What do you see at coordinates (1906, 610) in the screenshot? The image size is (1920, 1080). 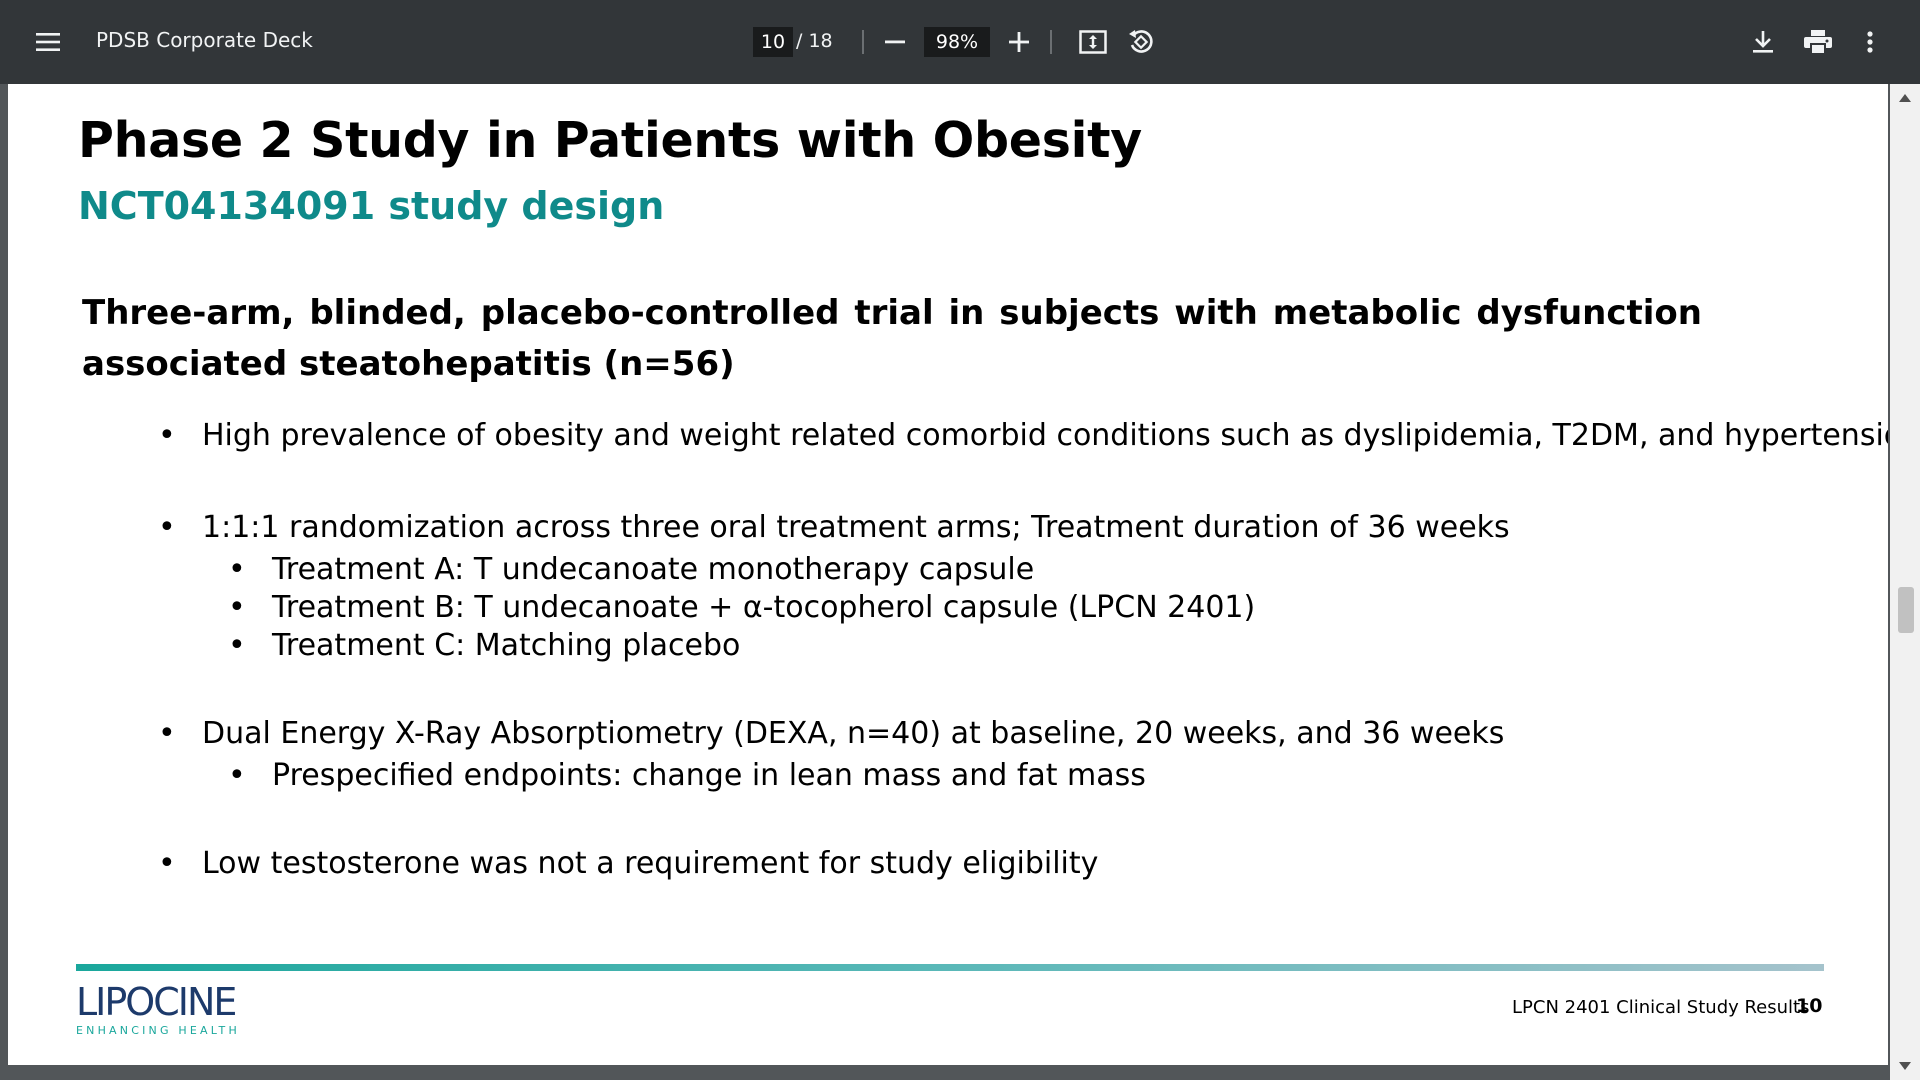 I see `scrollbar-thumb` at bounding box center [1906, 610].